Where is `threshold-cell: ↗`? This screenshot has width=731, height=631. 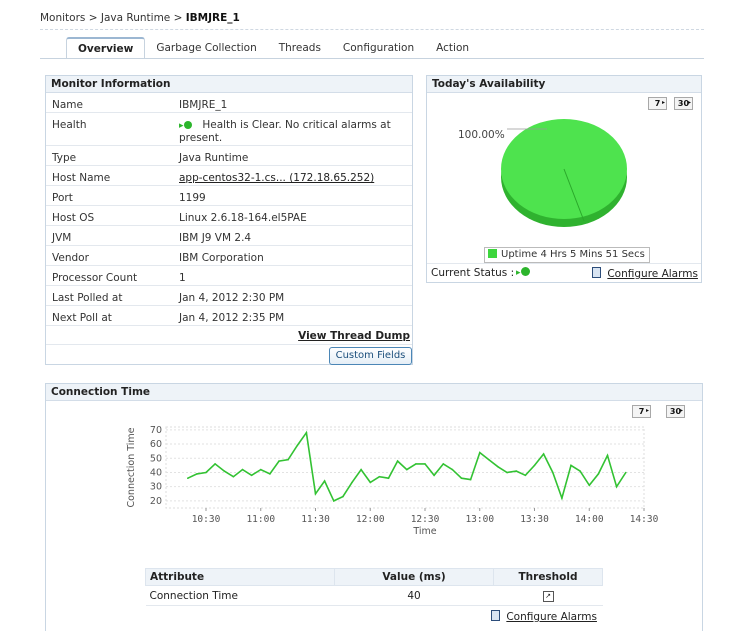 threshold-cell: ↗ is located at coordinates (548, 595).